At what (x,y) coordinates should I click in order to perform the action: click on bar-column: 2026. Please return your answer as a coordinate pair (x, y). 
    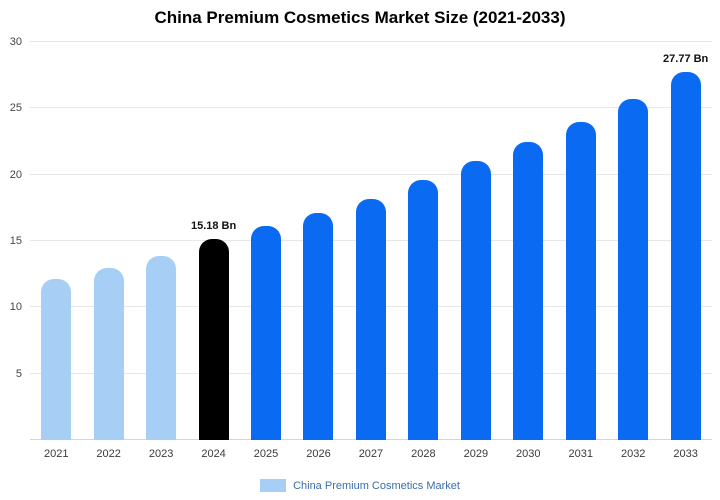
    Looking at the image, I should click on (318, 251).